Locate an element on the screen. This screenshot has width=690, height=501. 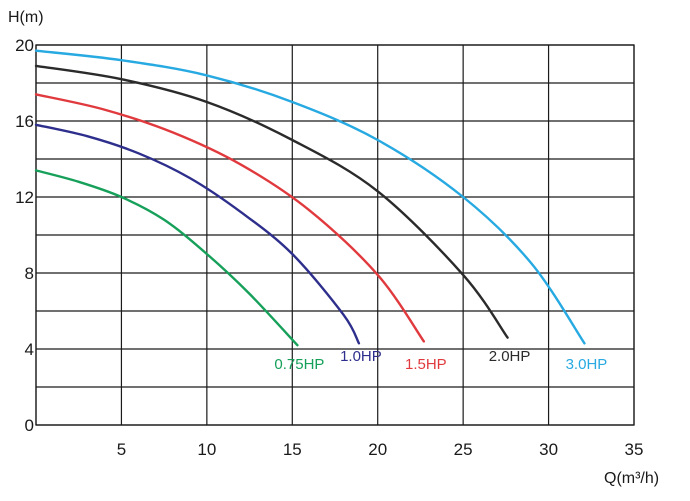
x-tick-label: 30 is located at coordinates (548, 449).